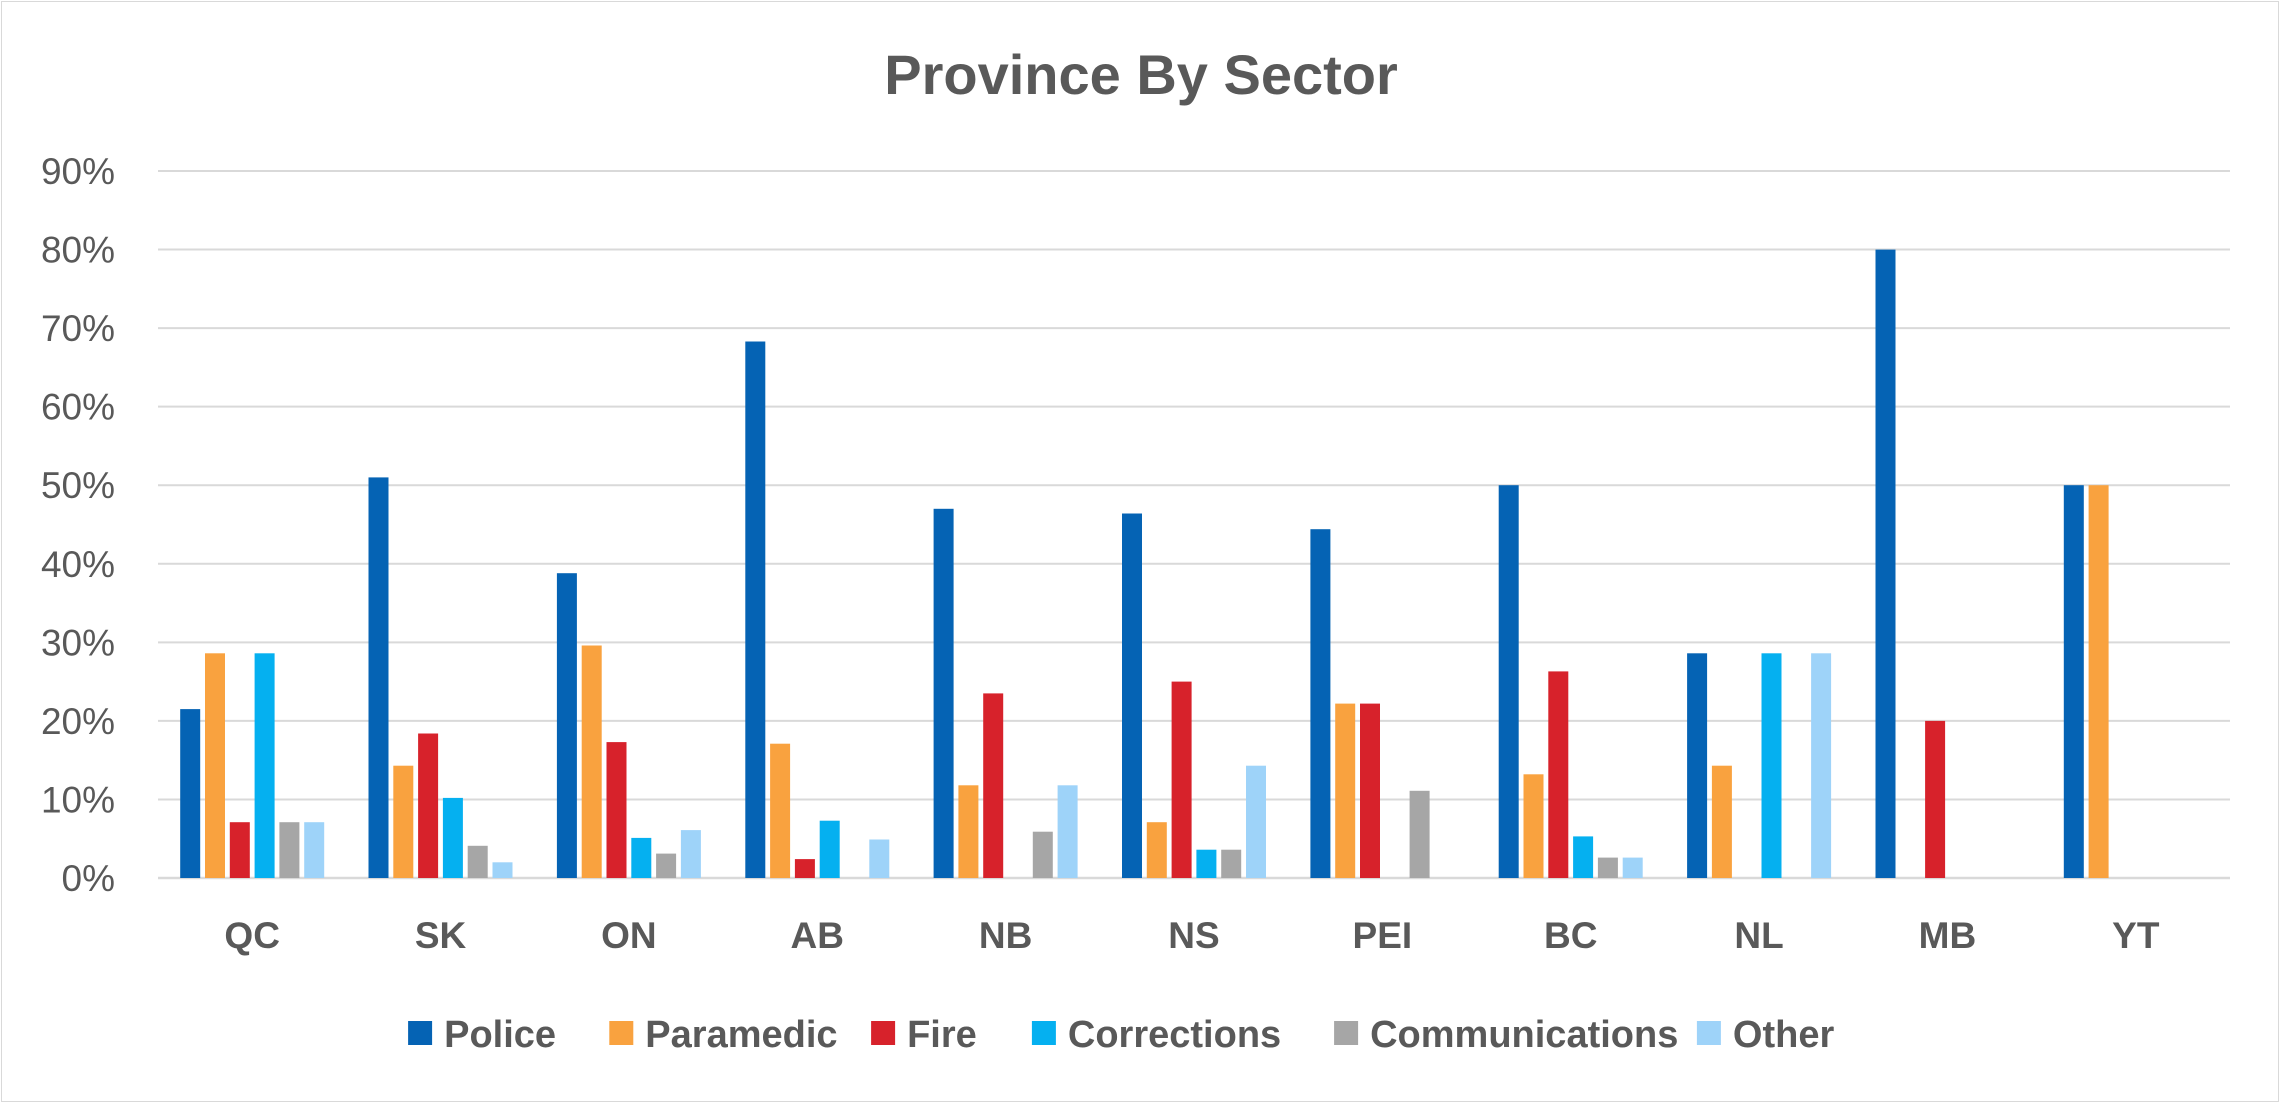  What do you see at coordinates (441, 935) in the screenshot?
I see `x-tick-label: SK` at bounding box center [441, 935].